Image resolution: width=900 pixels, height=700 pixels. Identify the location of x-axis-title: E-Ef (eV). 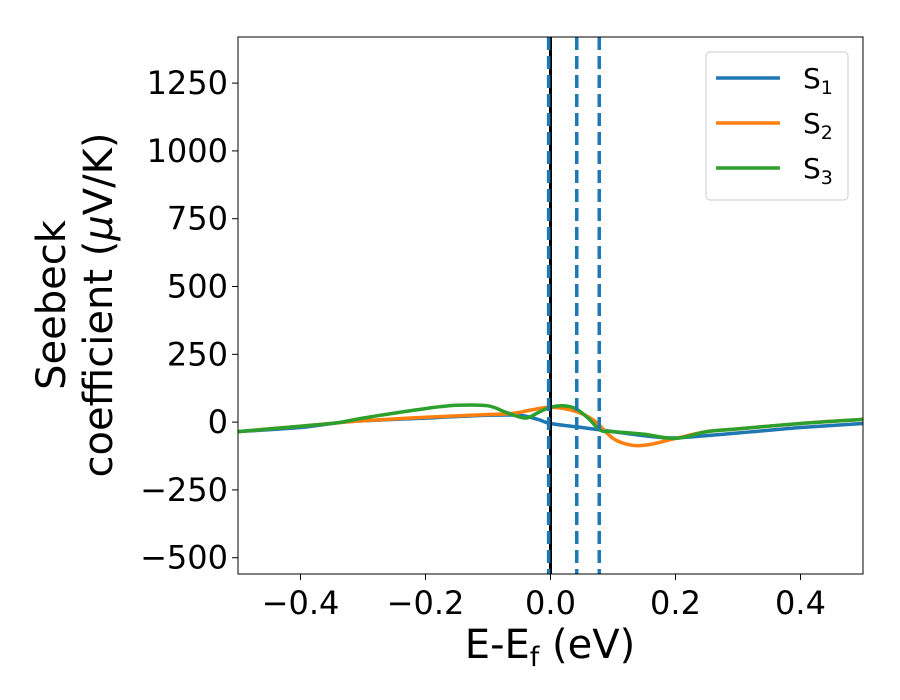
(550, 647).